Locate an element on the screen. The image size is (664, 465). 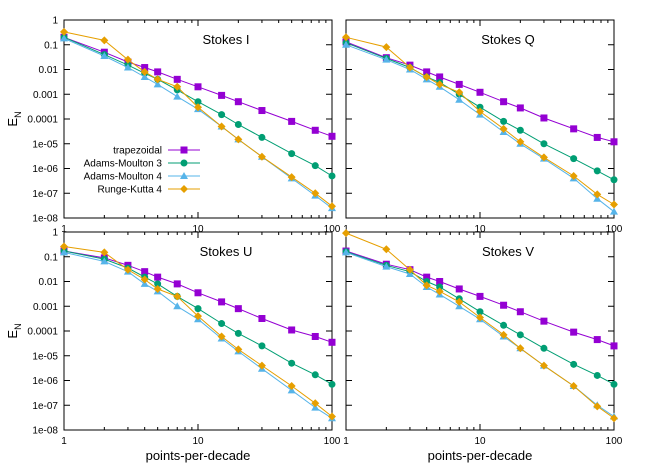
y-tick-label: 0.001 is located at coordinates (45, 307).